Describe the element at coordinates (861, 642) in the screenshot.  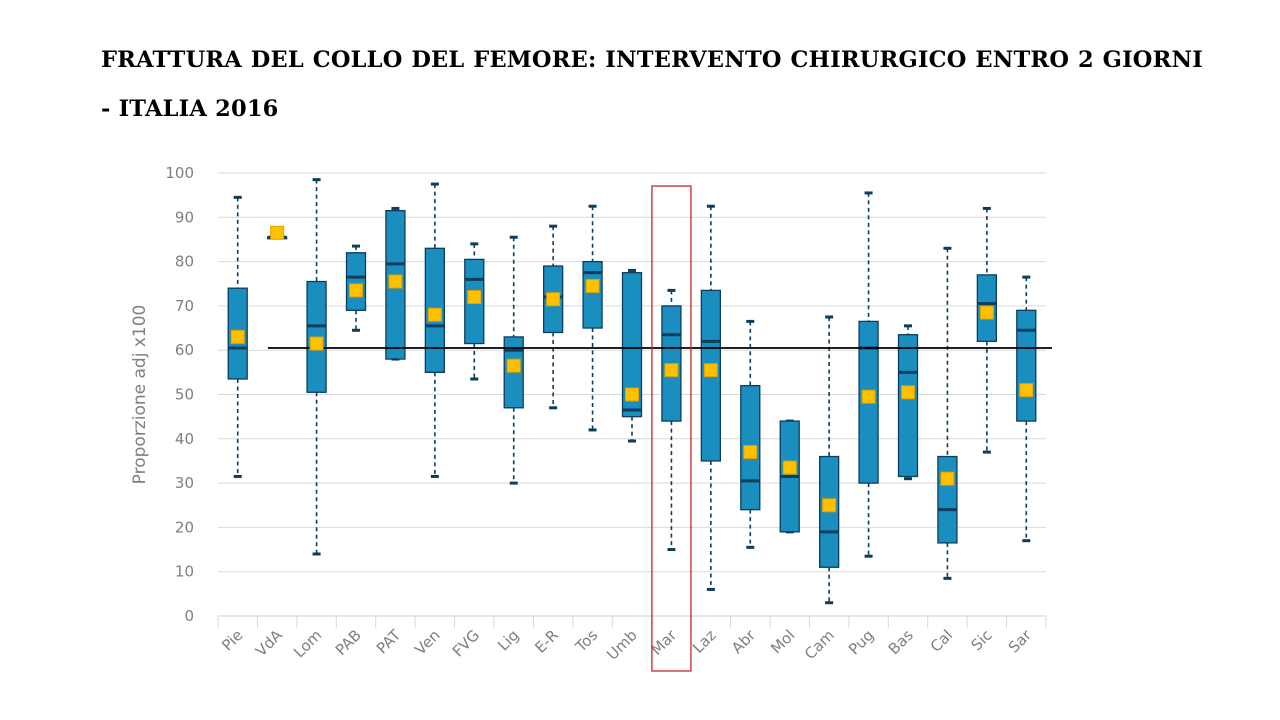
I see `x-tick-label: Pug` at that location.